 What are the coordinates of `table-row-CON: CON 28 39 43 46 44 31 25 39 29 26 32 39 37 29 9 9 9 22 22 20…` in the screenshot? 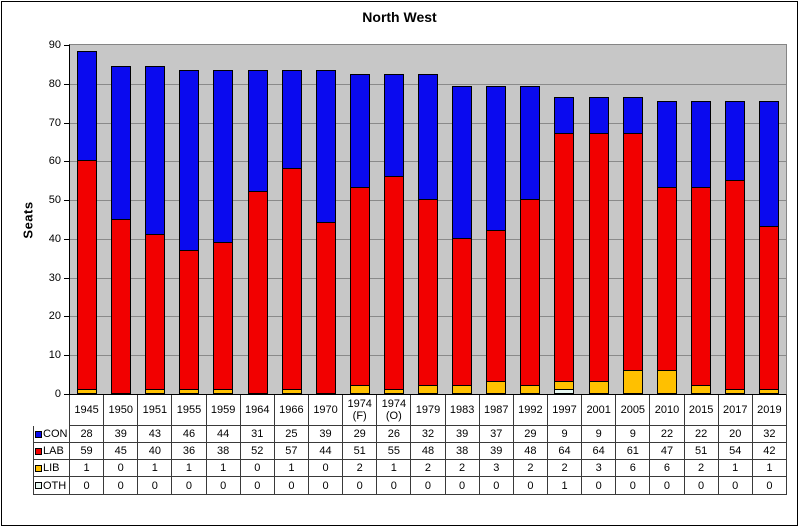 It's located at (410, 434).